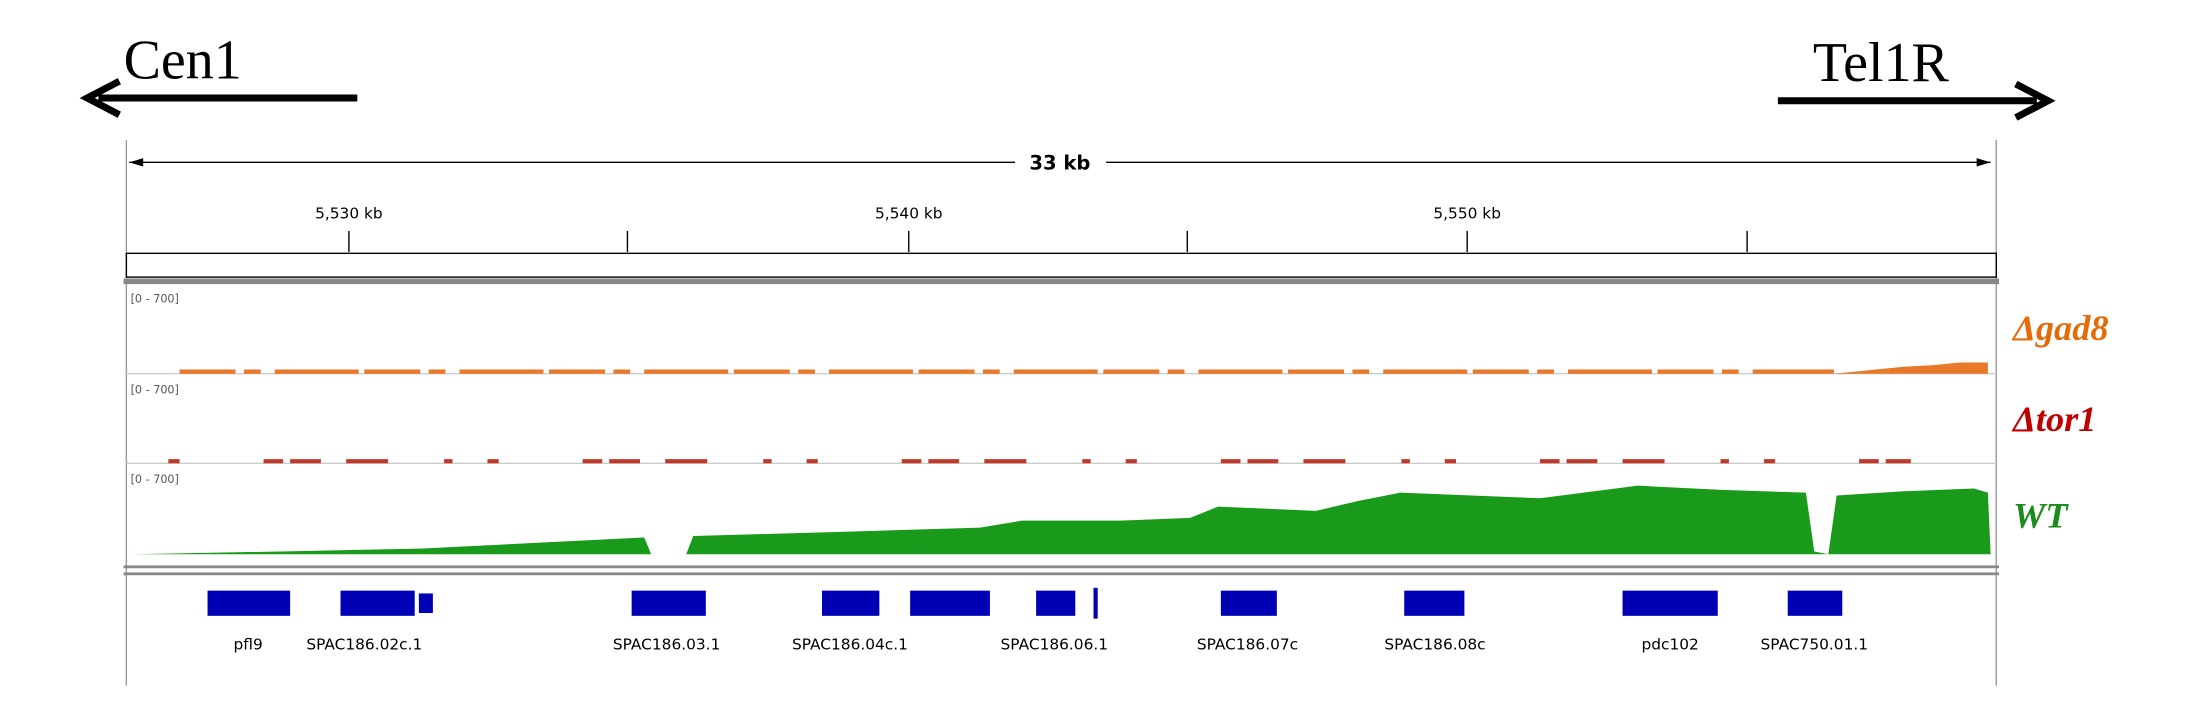  Describe the element at coordinates (2041, 516) in the screenshot. I see `track-name: WT` at that location.